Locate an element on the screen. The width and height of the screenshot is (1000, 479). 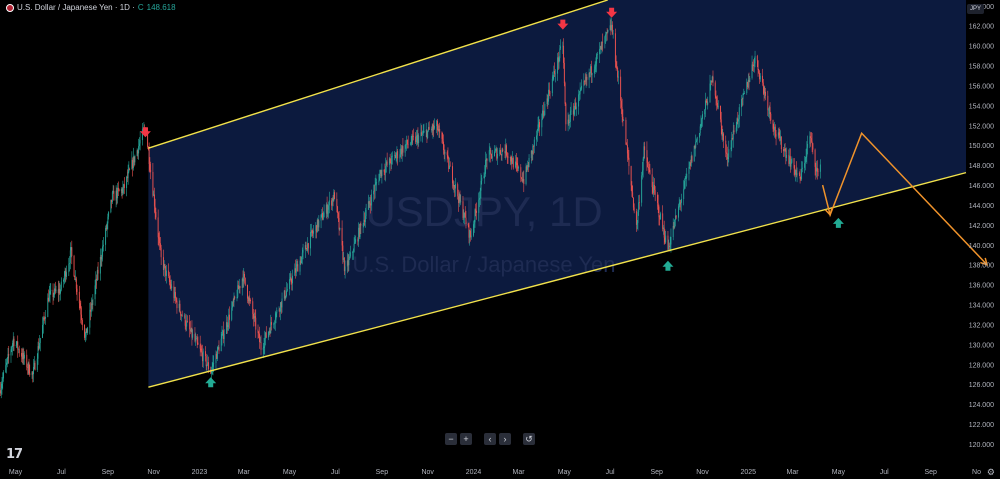
channel-upper-line is located at coordinates (378, 74).